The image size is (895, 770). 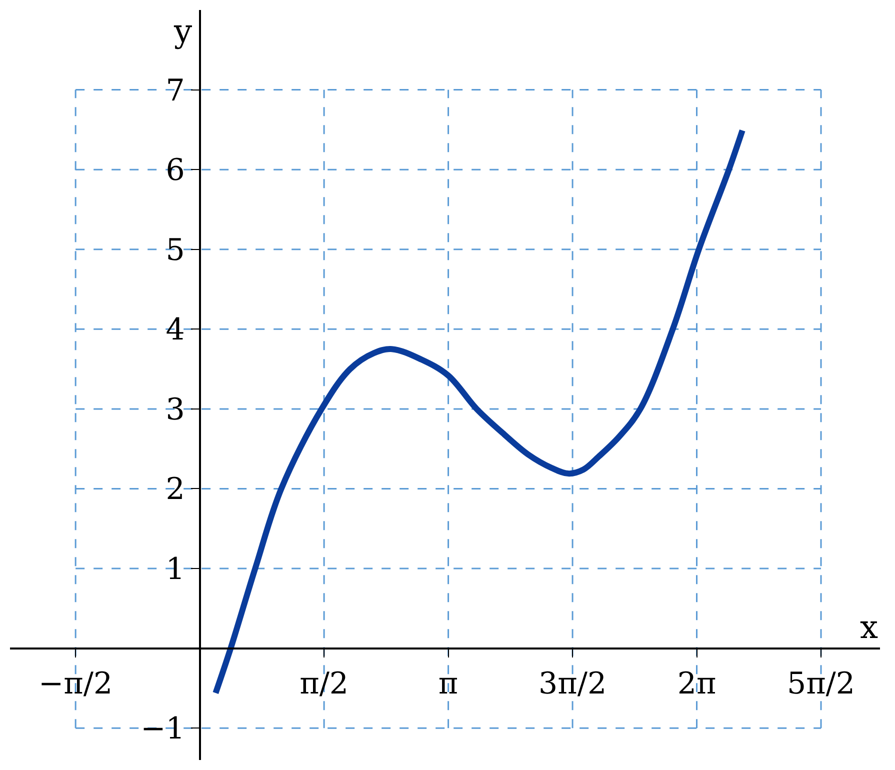 What do you see at coordinates (696, 684) in the screenshot?
I see `x-tick-label: 2π` at bounding box center [696, 684].